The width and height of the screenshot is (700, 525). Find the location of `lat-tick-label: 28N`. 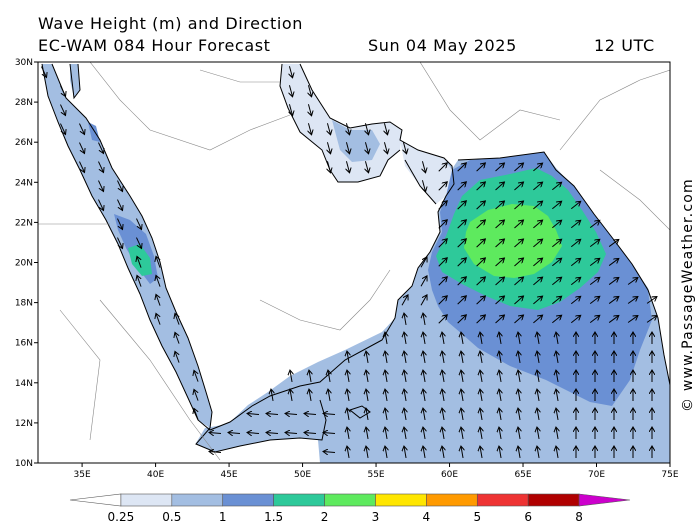

lat-tick-label: 28N is located at coordinates (24, 103).